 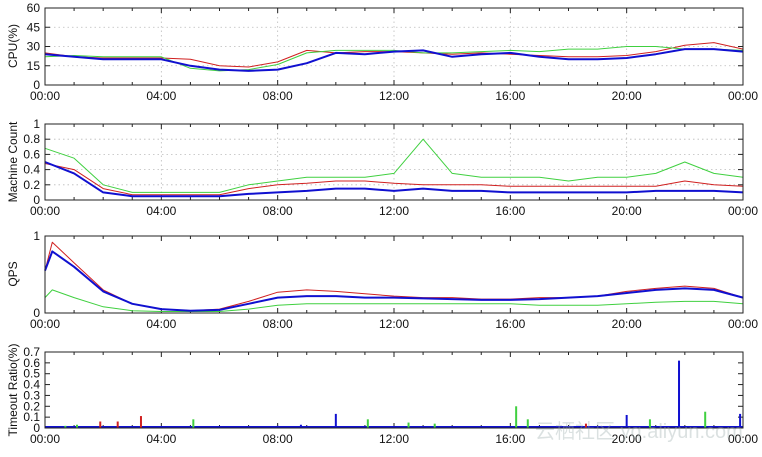 What do you see at coordinates (34, 27) in the screenshot?
I see `y-tick-label: 45` at bounding box center [34, 27].